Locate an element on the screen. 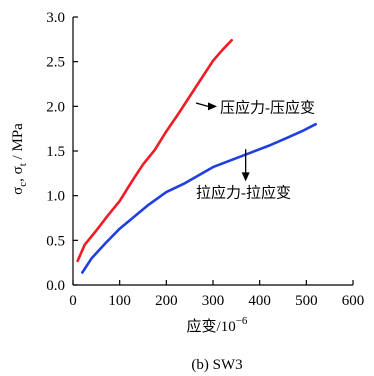 This screenshot has height=376, width=374. x-axis-title-exponent: −6 is located at coordinates (242, 321).